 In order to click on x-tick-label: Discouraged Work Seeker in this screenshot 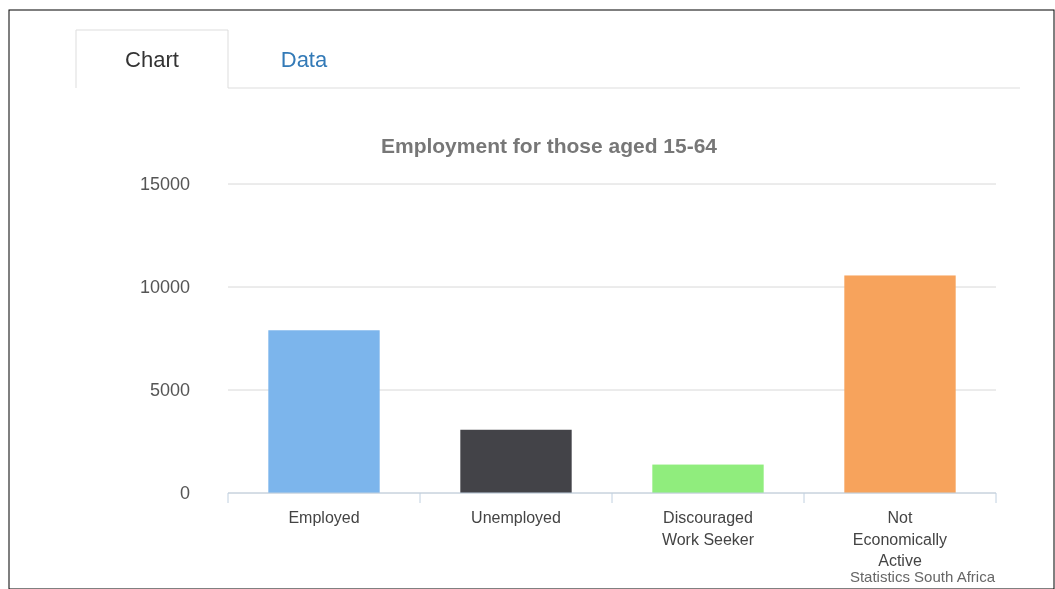, I will do `click(708, 528)`.